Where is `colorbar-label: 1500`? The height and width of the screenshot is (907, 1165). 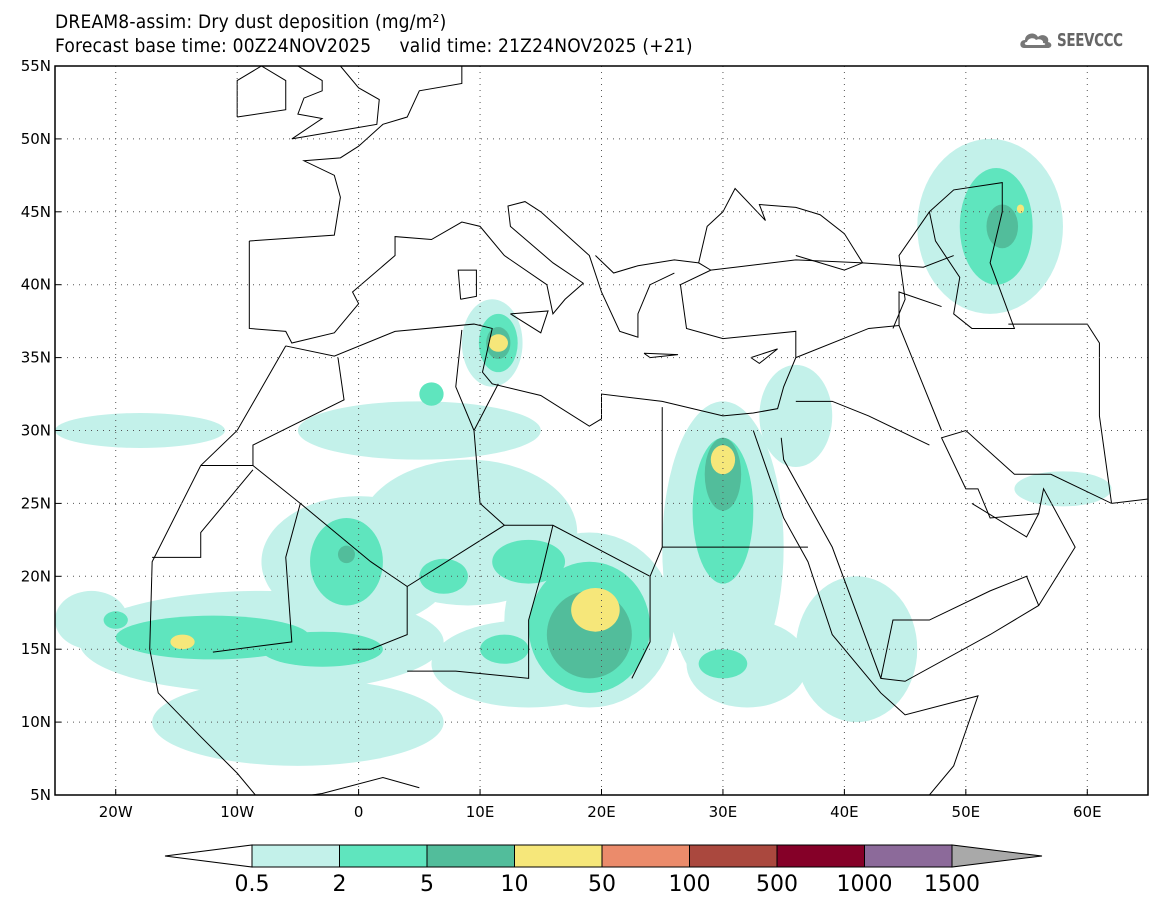 colorbar-label: 1500 is located at coordinates (952, 884).